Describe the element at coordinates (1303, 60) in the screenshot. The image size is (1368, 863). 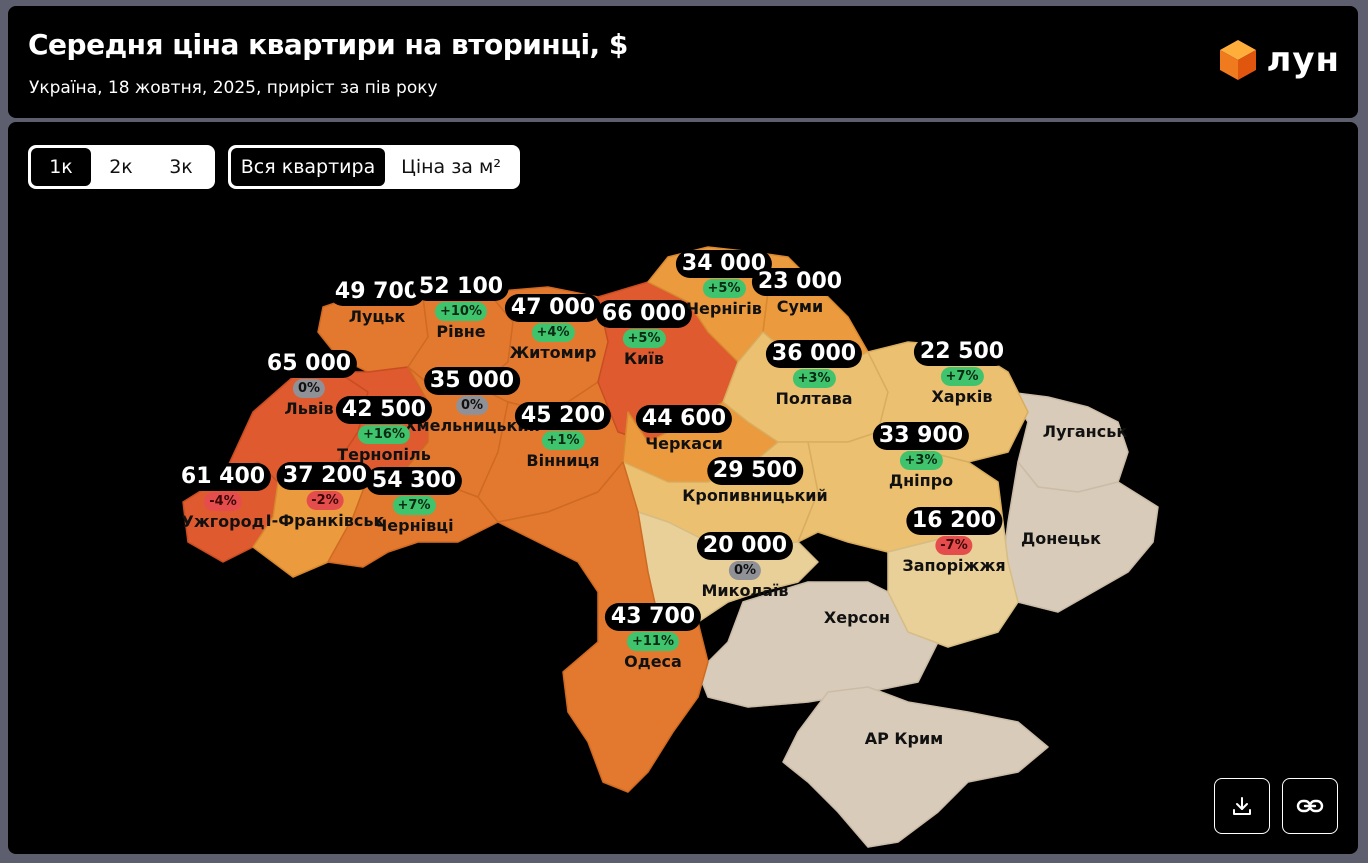
I see `logo-text: лун` at that location.